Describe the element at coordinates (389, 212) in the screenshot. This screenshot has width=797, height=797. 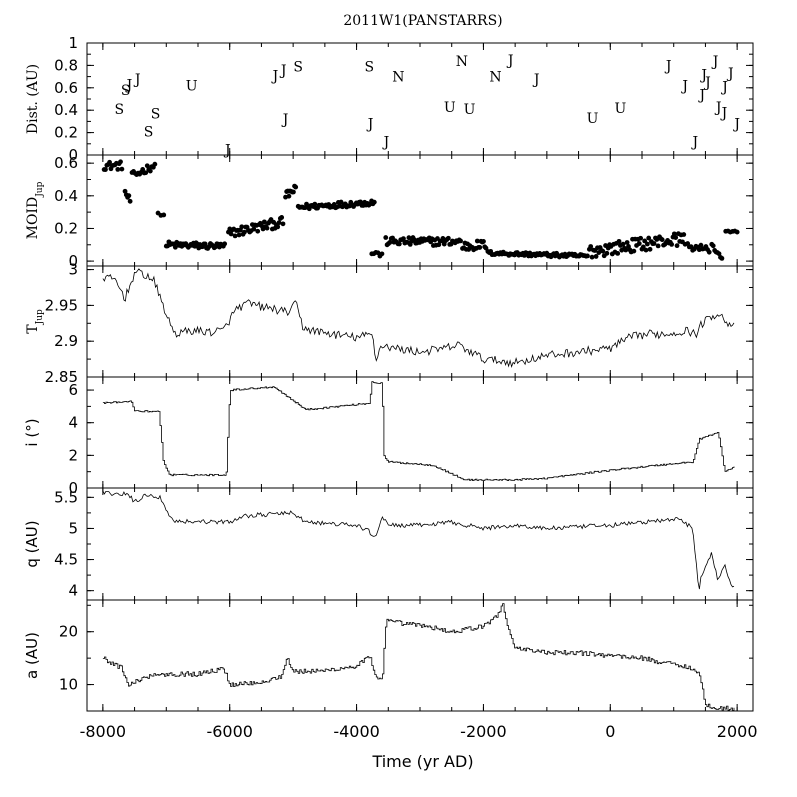
I see `panel-moid: 0 0.2 0.4 0.6 MOIDJup` at that location.